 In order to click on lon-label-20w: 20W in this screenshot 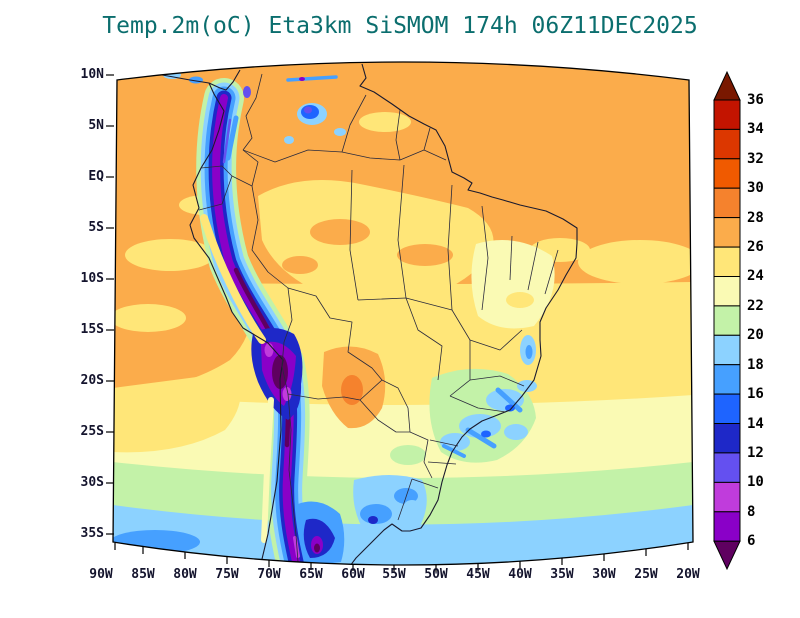, I will do `click(688, 574)`.